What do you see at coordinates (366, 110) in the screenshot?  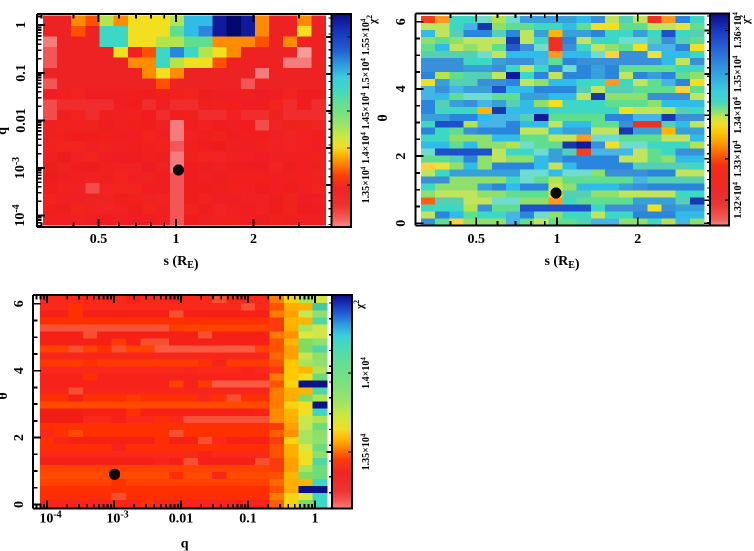 I see `svg-text: 1.45×104` at bounding box center [366, 110].